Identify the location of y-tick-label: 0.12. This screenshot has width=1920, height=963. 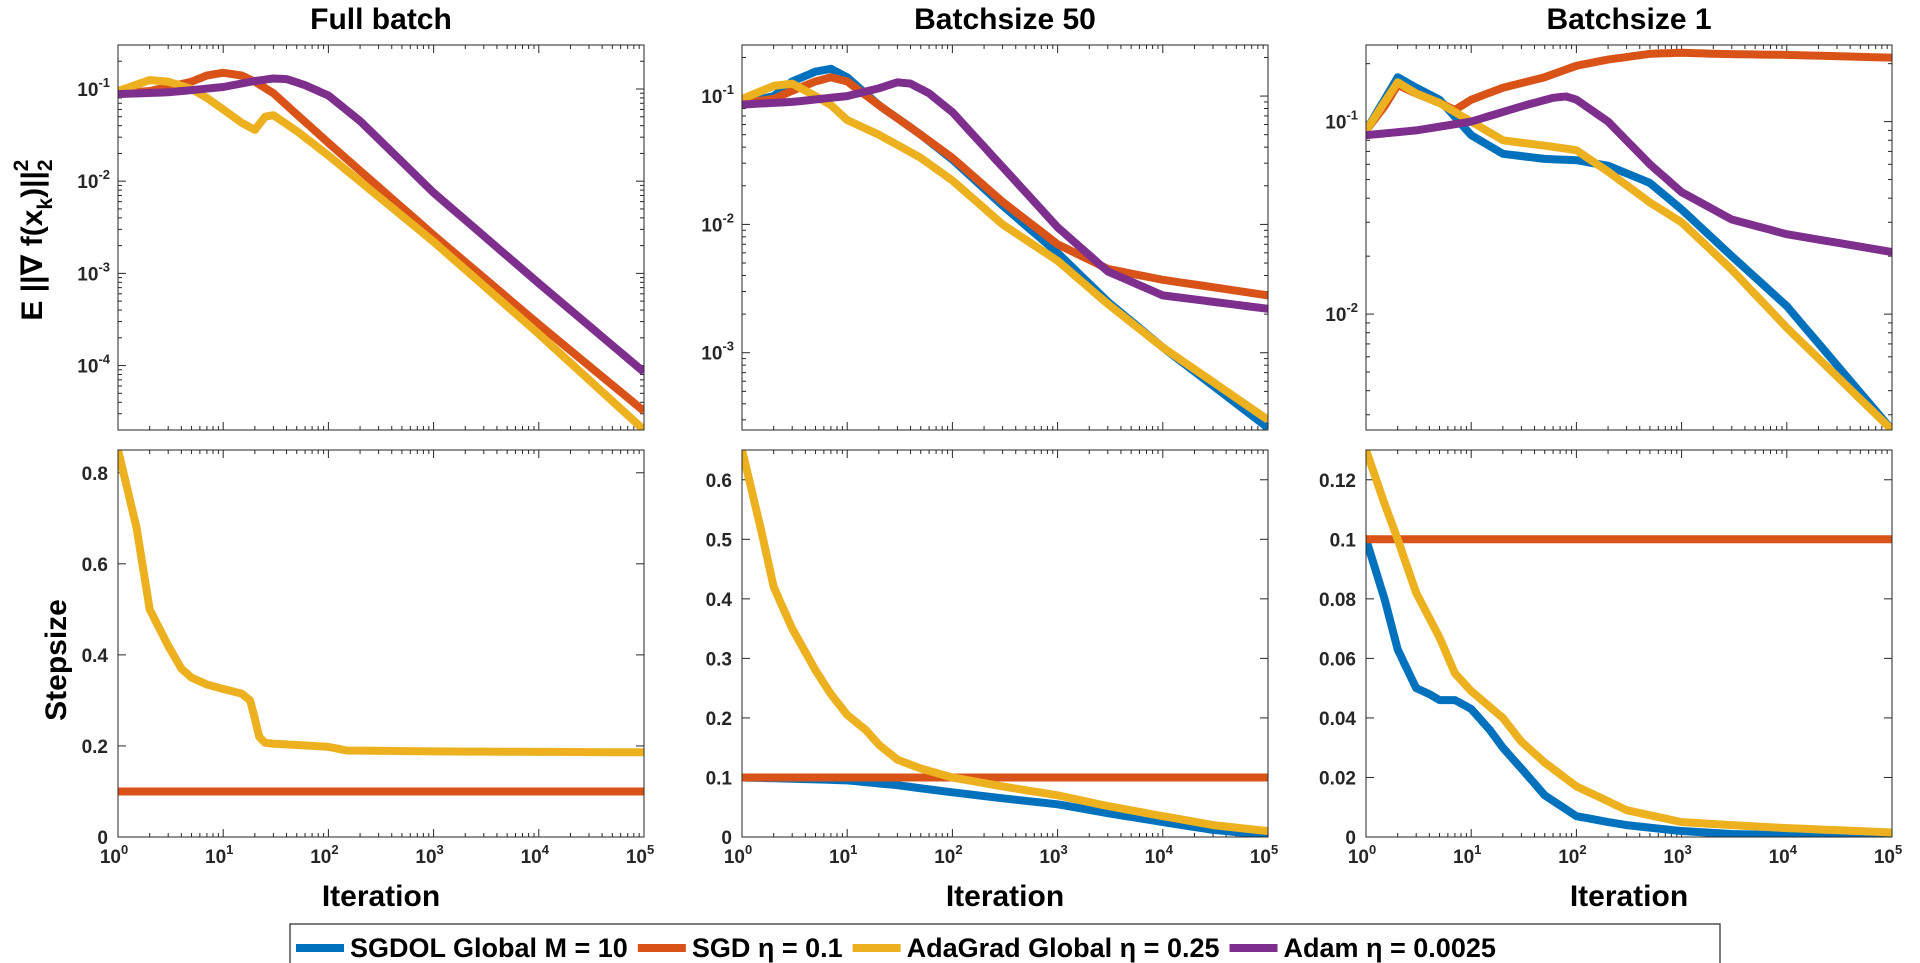
(1337, 481).